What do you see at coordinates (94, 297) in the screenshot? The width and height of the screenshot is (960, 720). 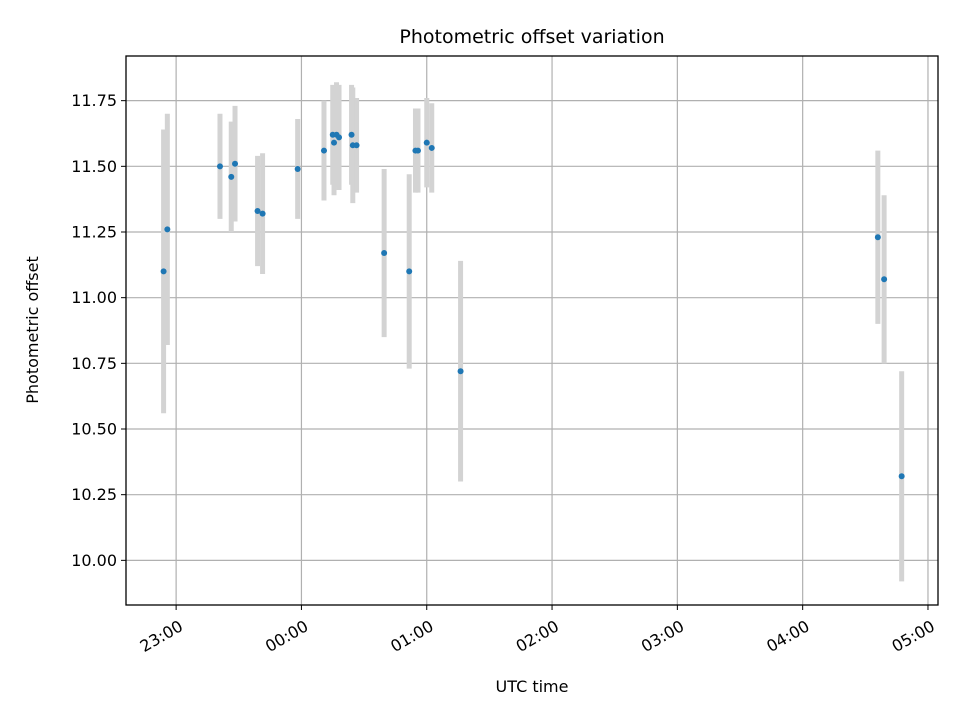 I see `y-tick-label: 11.00` at bounding box center [94, 297].